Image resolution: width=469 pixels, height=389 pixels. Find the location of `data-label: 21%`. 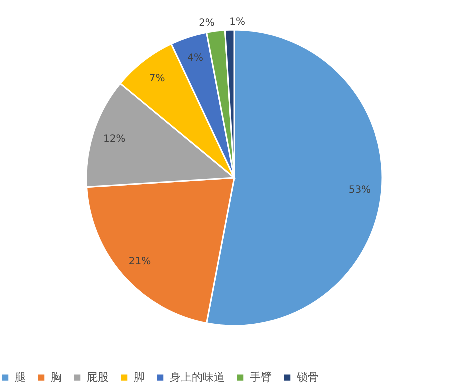

data-label: 21% is located at coordinates (140, 262).